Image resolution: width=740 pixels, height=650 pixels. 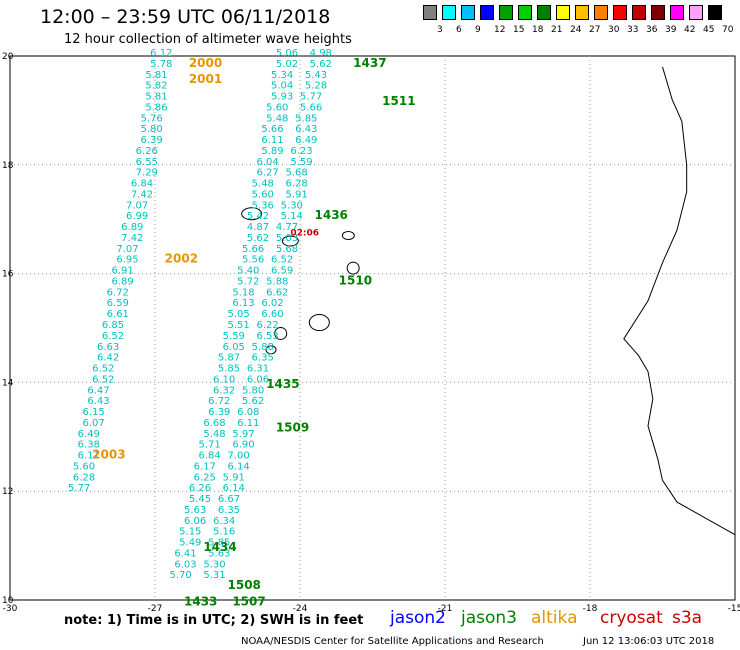 What do you see at coordinates (229, 499) in the screenshot?
I see `wave-height-value: 6.67` at bounding box center [229, 499].